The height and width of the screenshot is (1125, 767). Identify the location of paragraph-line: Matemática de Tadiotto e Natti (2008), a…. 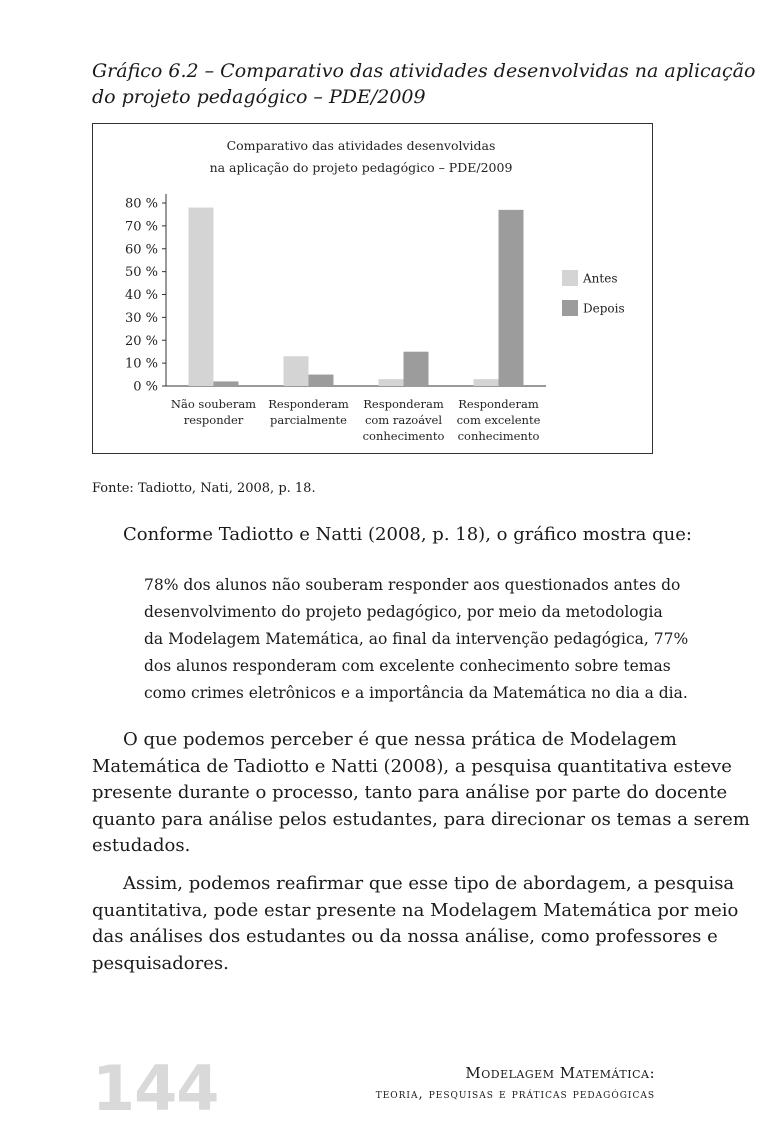
(412, 766).